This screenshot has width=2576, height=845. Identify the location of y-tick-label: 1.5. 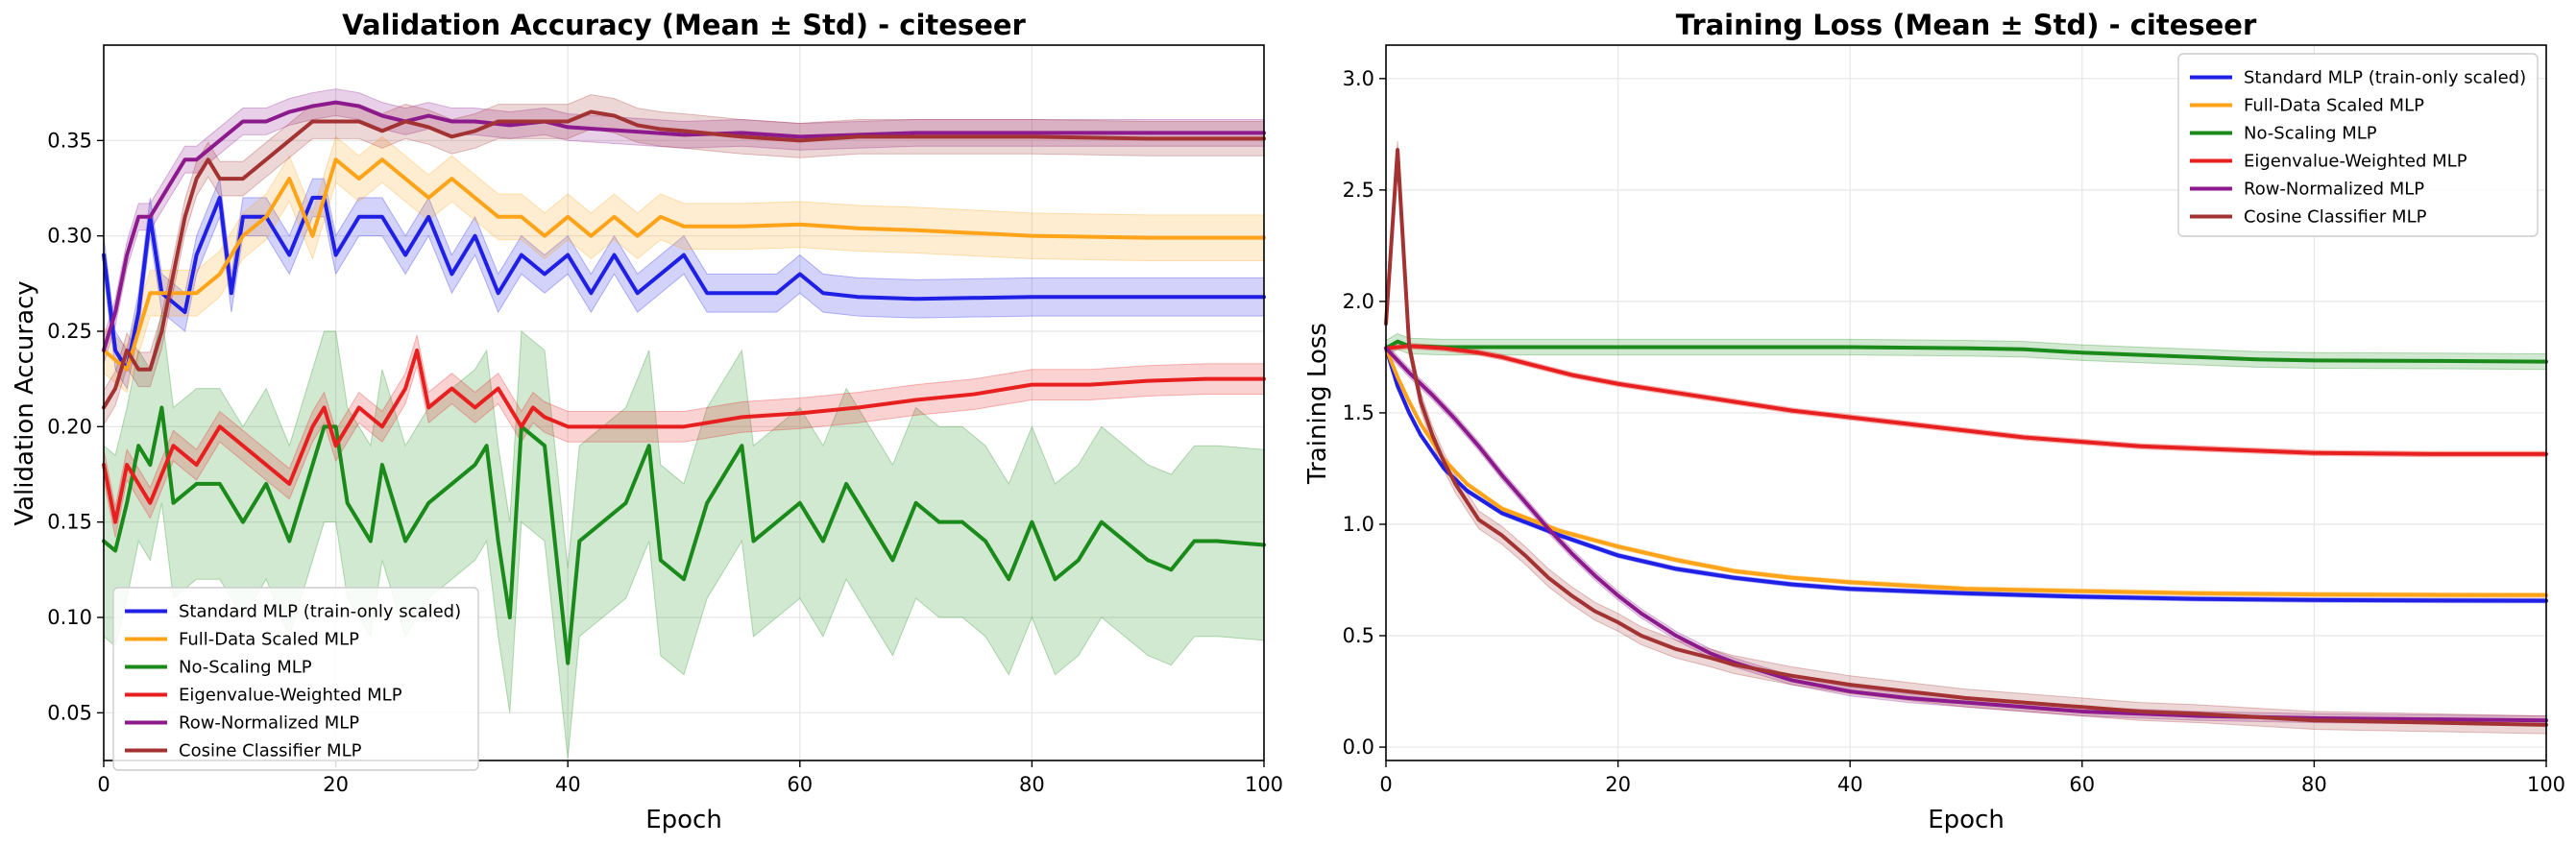
(1358, 412).